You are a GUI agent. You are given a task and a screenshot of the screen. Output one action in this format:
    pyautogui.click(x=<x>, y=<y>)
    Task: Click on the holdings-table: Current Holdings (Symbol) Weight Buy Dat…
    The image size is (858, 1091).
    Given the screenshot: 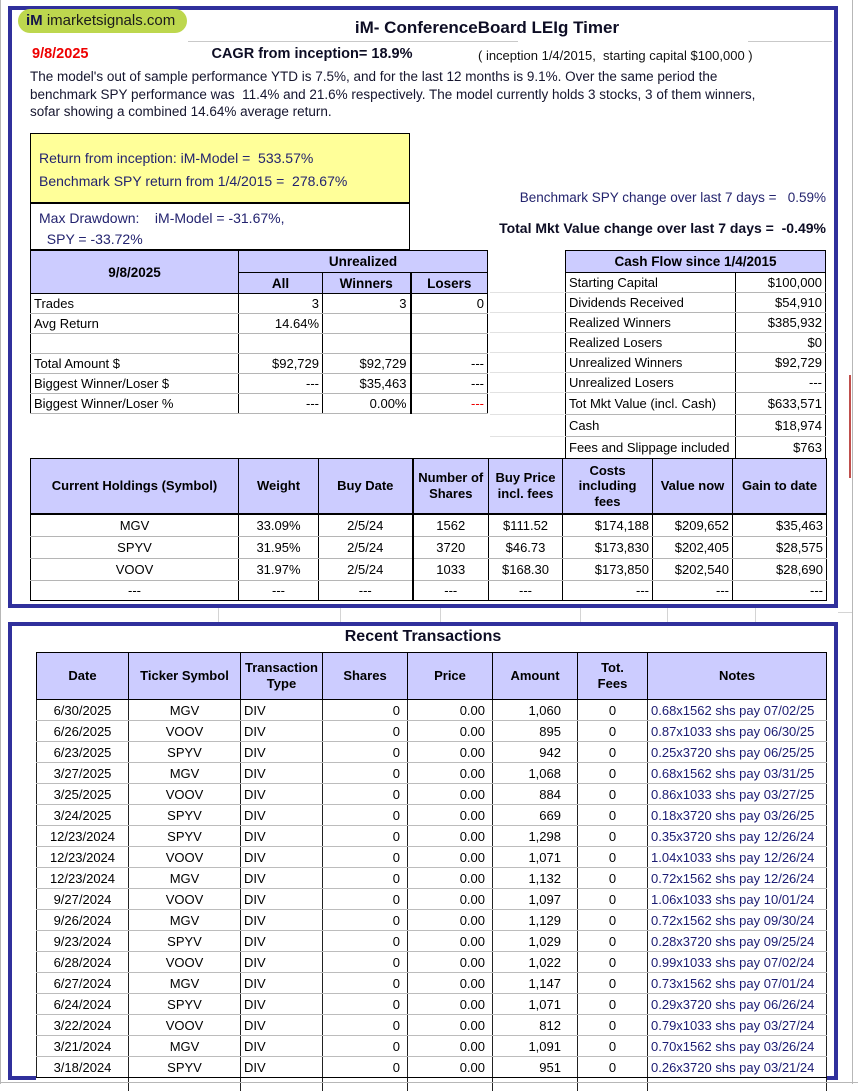 What is the action you would take?
    pyautogui.click(x=428, y=529)
    